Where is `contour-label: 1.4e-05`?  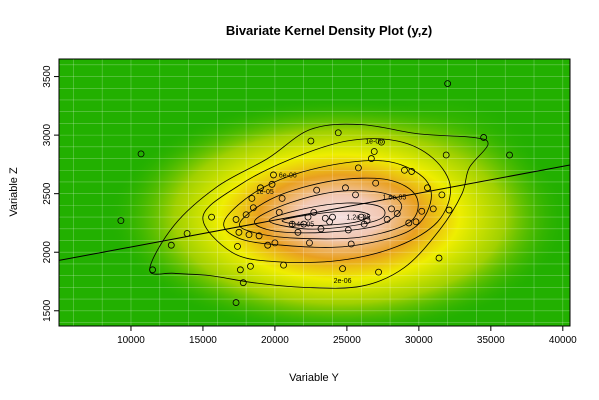
contour-label: 1.4e-05 is located at coordinates (302, 225).